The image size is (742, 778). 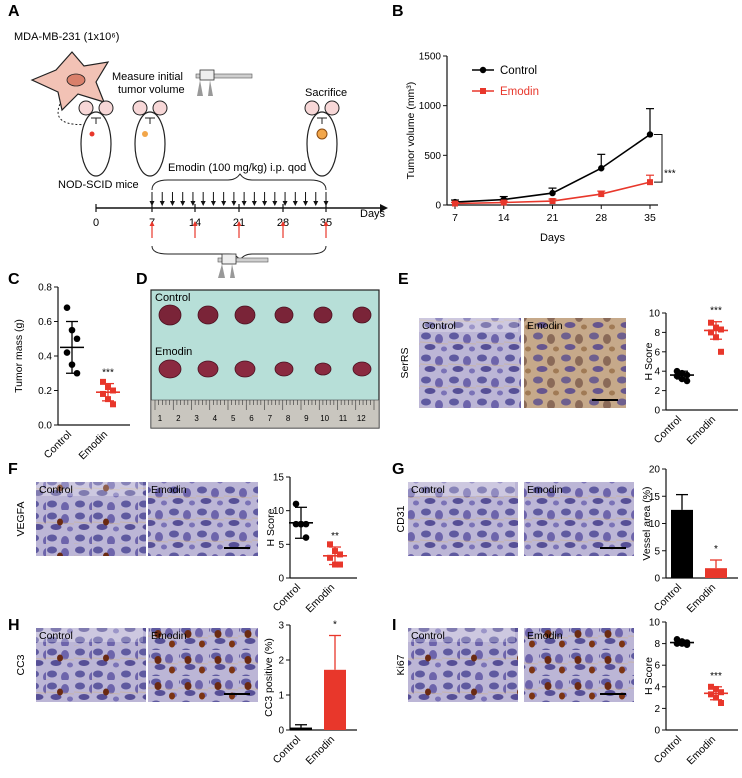 I want to click on ruler-number: 6, so click(x=251, y=418).